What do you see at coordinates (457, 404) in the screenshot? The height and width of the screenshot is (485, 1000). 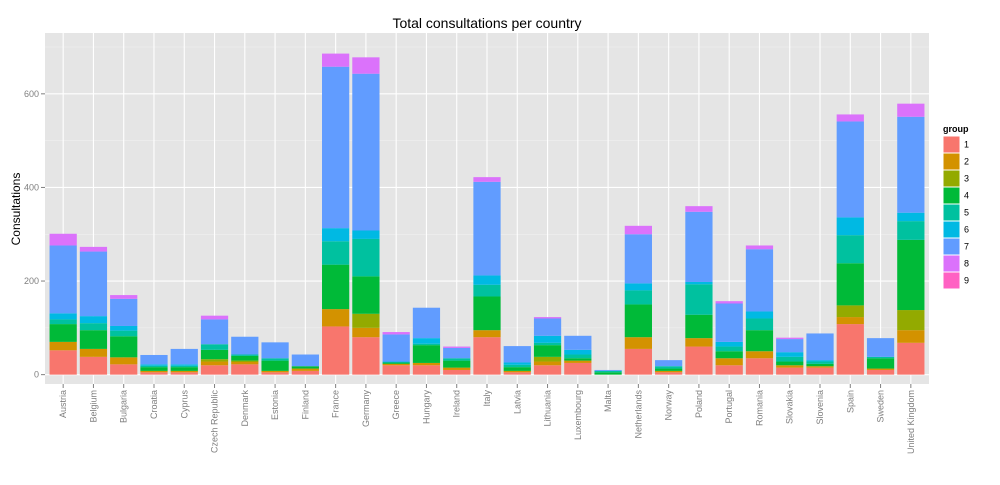 I see `x-tick-label: Ireland` at bounding box center [457, 404].